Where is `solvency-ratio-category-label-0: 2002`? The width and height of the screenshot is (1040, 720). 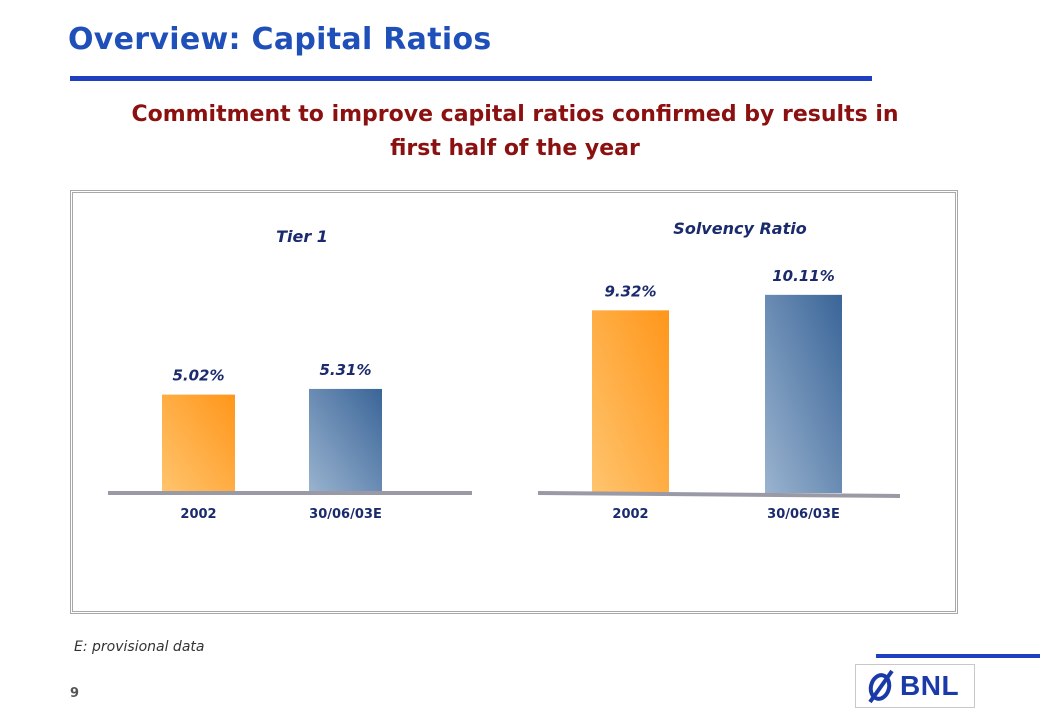 solvency-ratio-category-label-0: 2002 is located at coordinates (630, 514).